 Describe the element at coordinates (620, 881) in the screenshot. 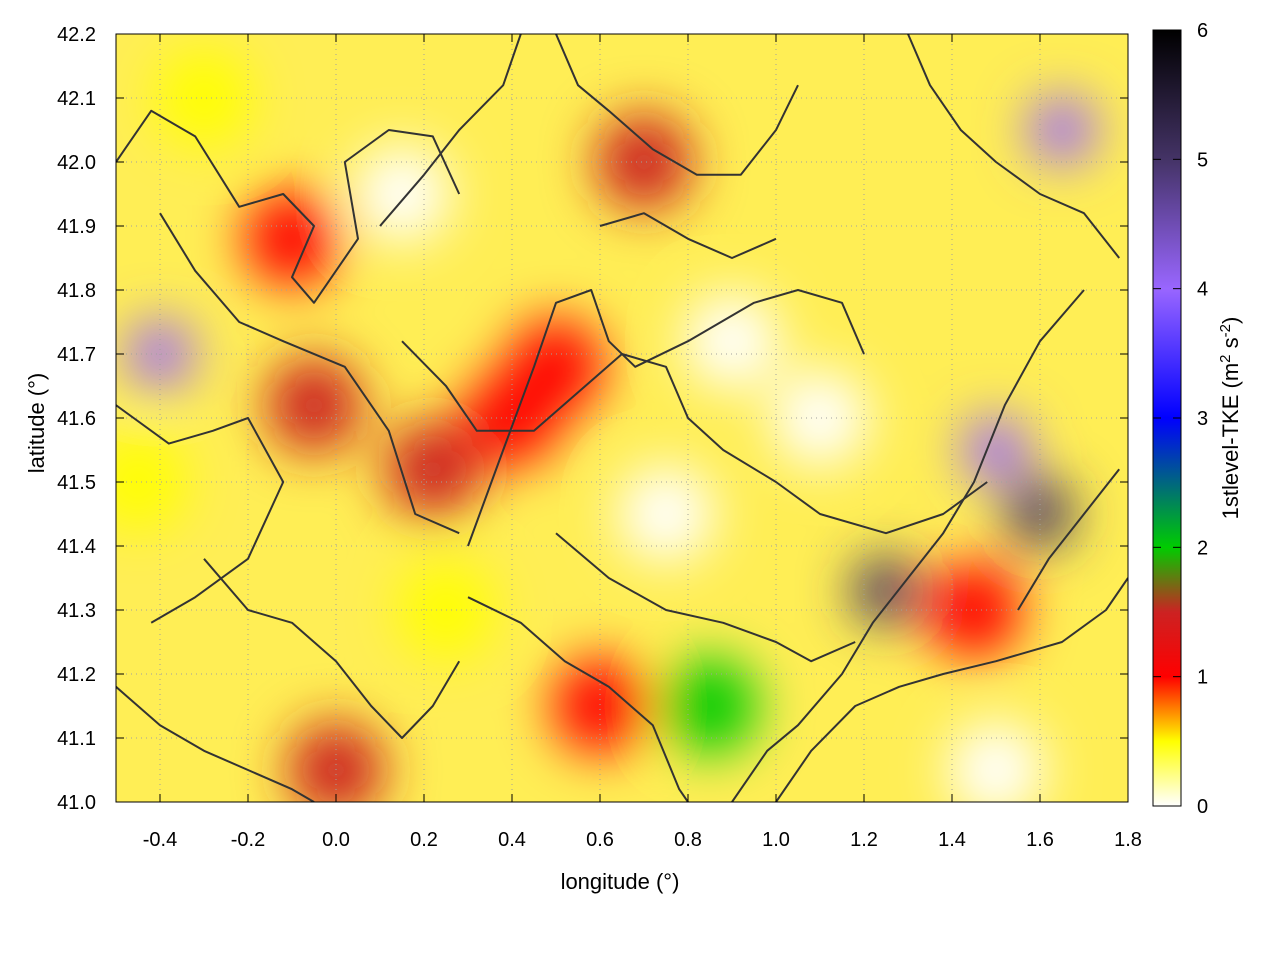

I see `x-axis-label: longitude (°)` at that location.